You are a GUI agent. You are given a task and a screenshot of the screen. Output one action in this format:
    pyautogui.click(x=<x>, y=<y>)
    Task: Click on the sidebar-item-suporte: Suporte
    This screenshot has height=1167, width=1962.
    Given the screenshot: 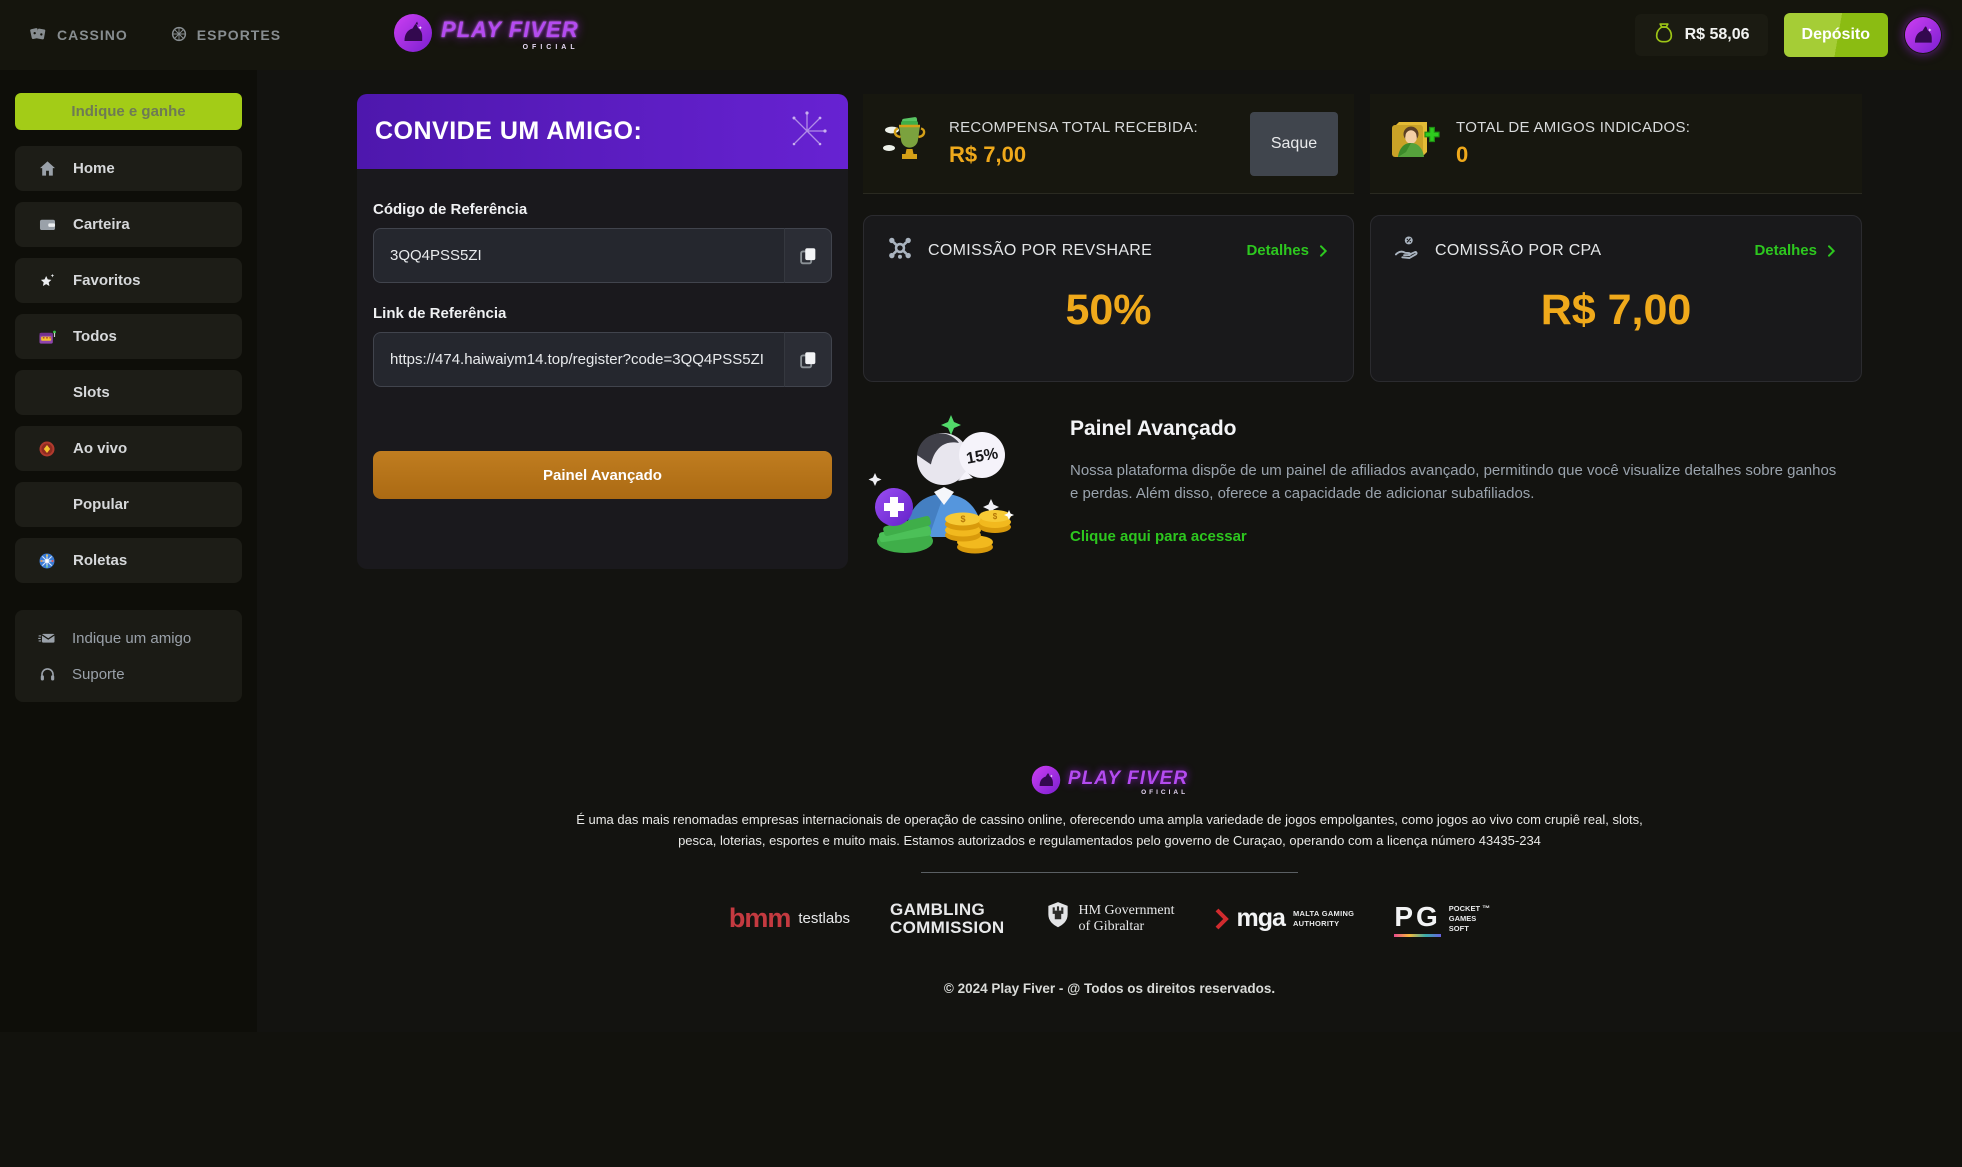 What is the action you would take?
    pyautogui.click(x=128, y=674)
    